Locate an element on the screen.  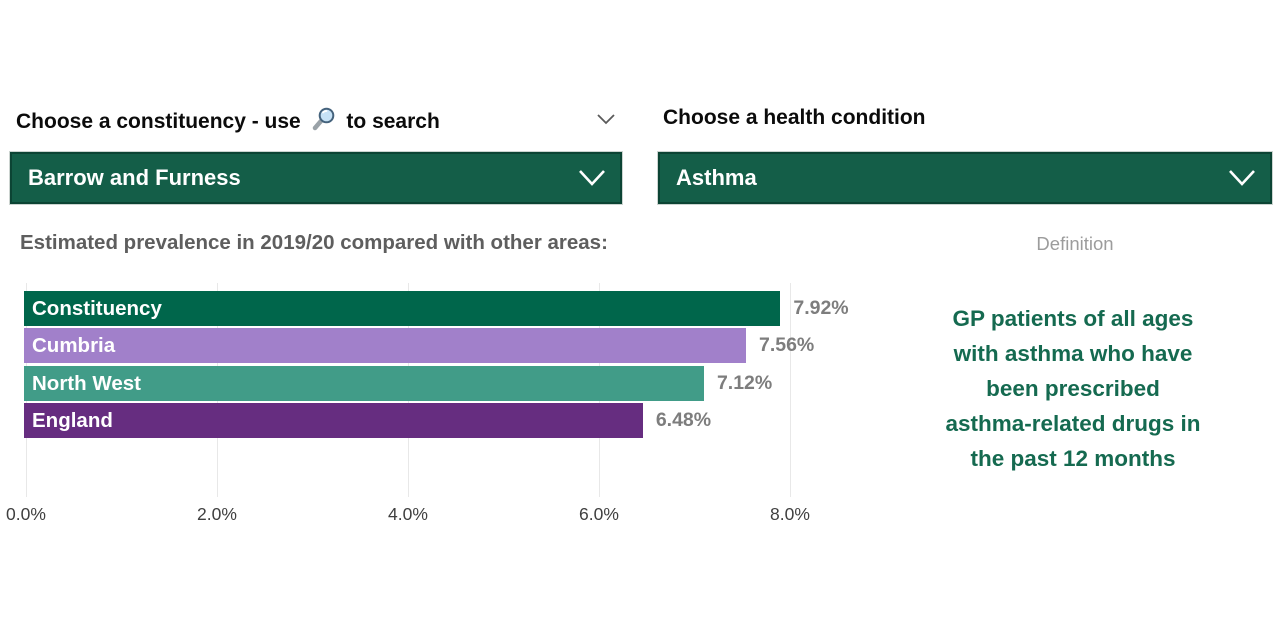
bar-value-label: 7.92% is located at coordinates (821, 308).